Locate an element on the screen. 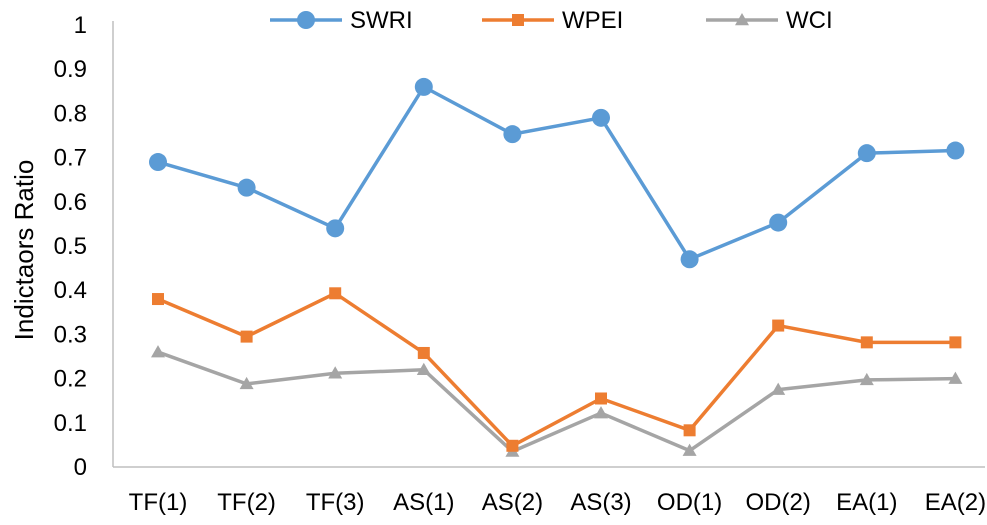 The image size is (987, 525). legend: SWRI WPEI WCI is located at coordinates (551, 20).